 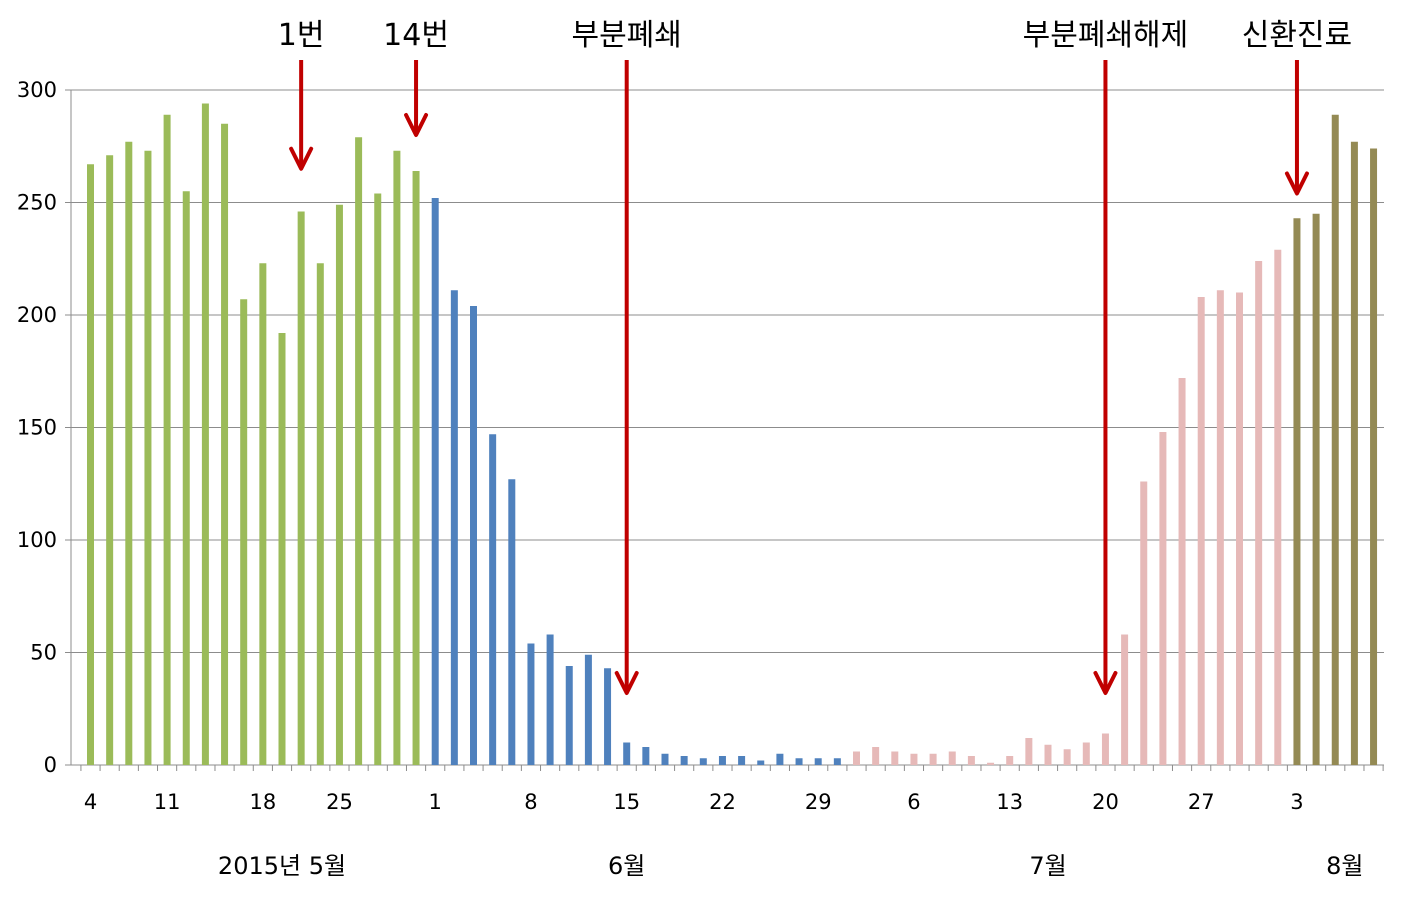 I want to click on y-tick-label: 0, so click(x=50, y=765).